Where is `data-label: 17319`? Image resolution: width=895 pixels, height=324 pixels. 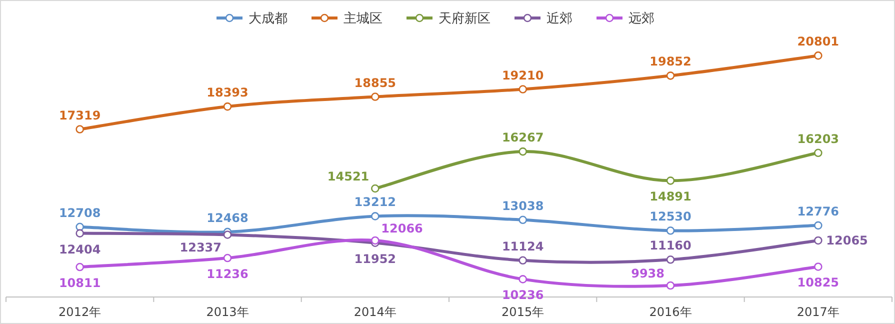 data-label: 17319 is located at coordinates (79, 115).